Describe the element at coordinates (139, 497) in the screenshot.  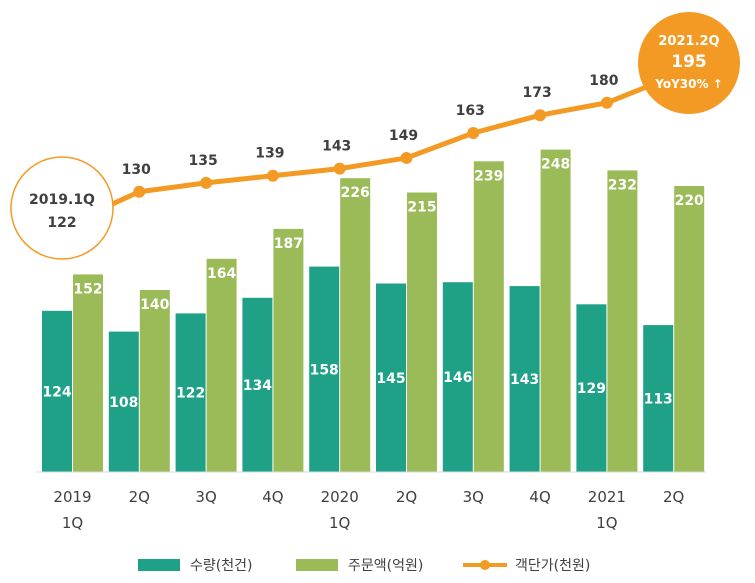
I see `x-tick-label-1-0: 2Q` at that location.